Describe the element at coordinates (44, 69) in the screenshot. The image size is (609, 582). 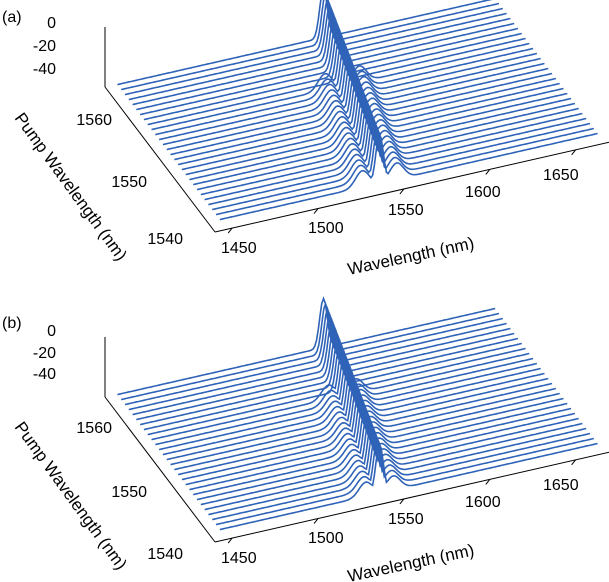
I see `z-tick-a-2: -40` at that location.